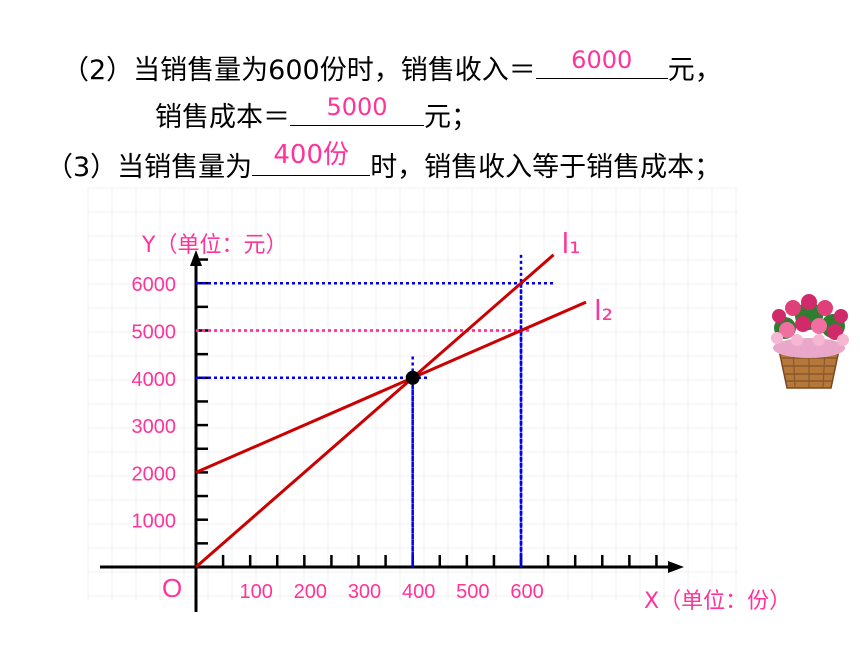 This screenshot has width=860, height=645. Describe the element at coordinates (418, 592) in the screenshot. I see `x-tick-label: 400` at that location.